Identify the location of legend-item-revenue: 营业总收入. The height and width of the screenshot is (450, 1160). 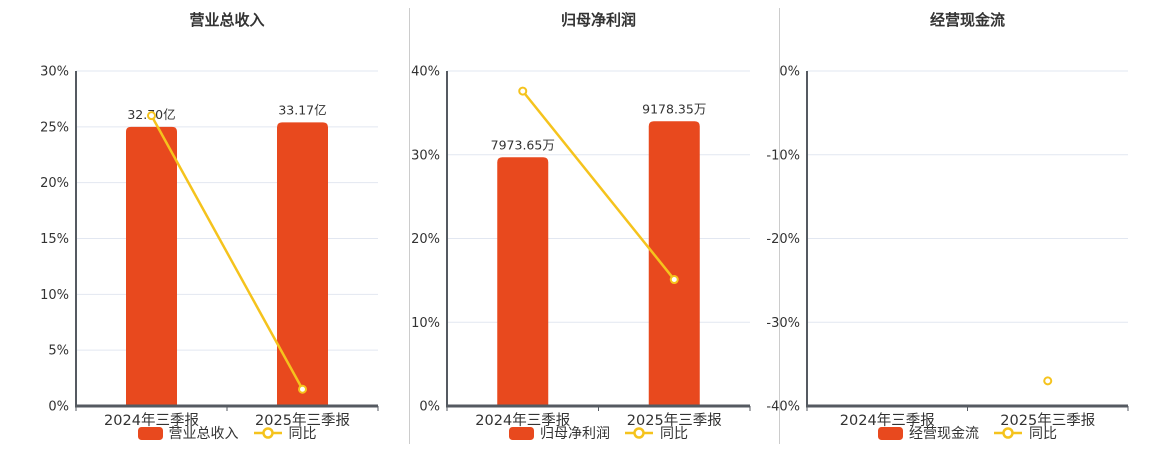
(188, 433).